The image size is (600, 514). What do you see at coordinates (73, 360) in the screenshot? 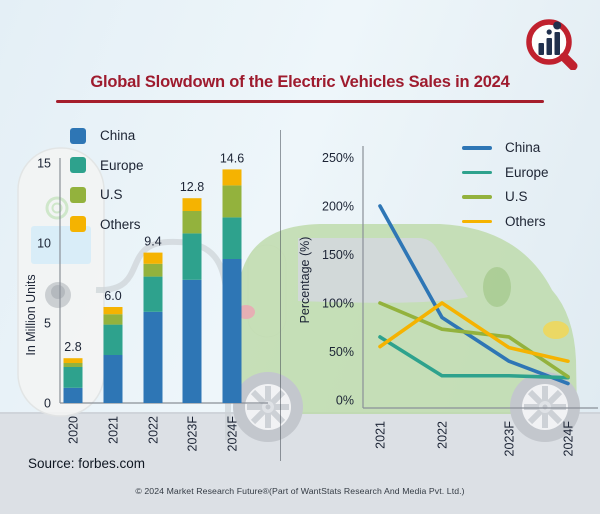
I see `bar-segment-others-2020` at bounding box center [73, 360].